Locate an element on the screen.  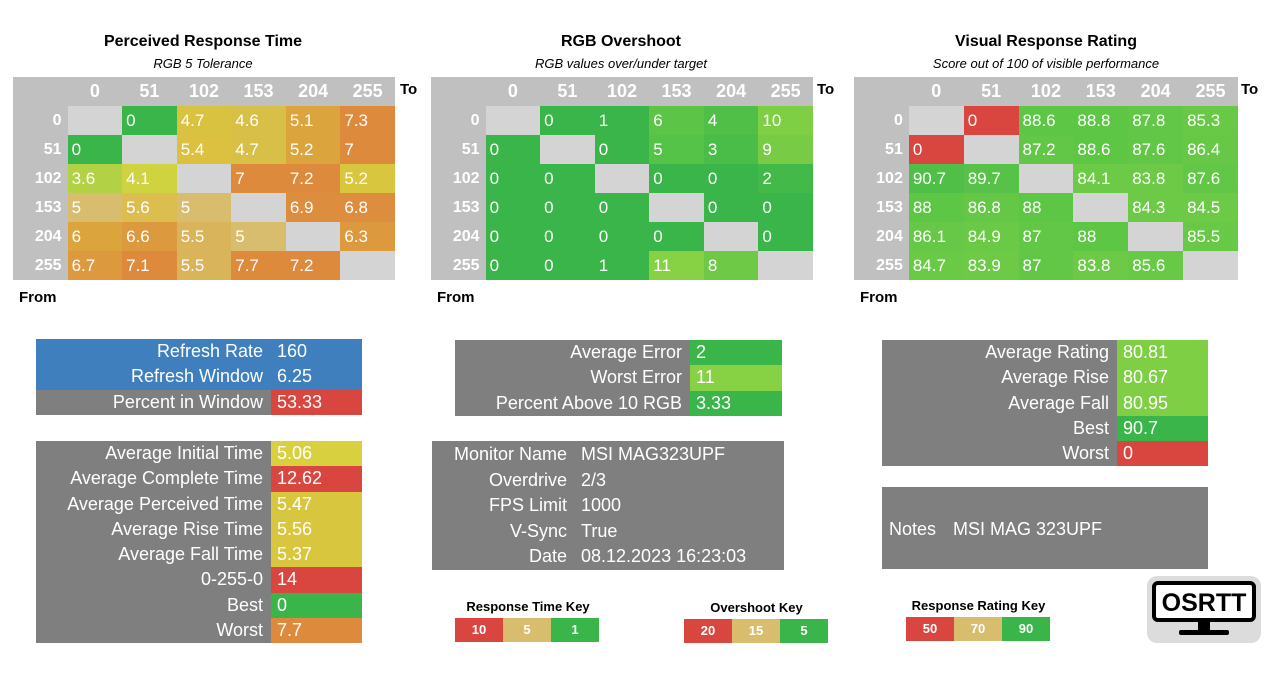
matrix-row: 102 90.7 89.7 84.1 83.8 87.6 is located at coordinates (1046, 178).